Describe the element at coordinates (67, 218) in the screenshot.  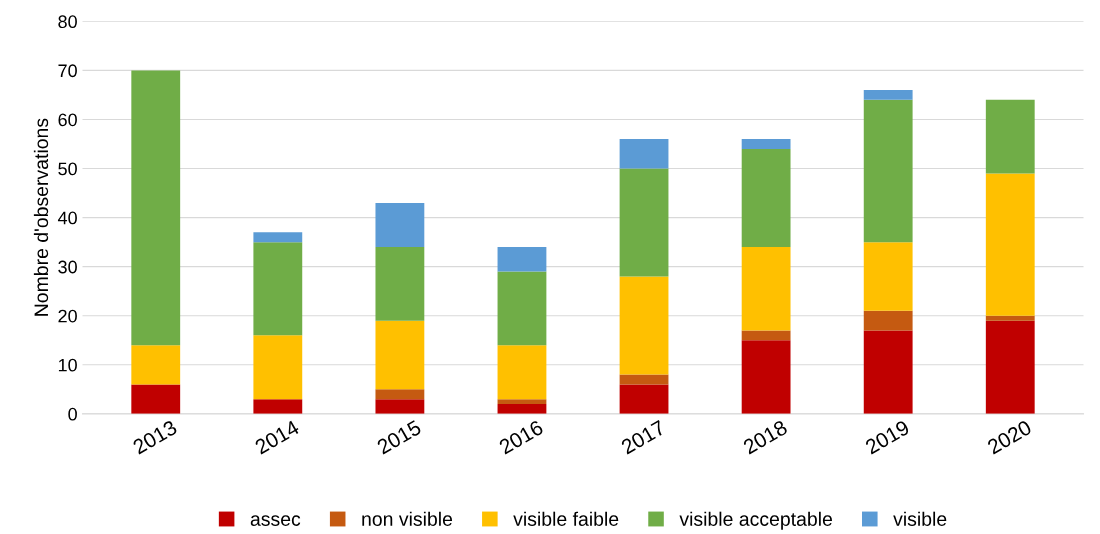
I see `y-tick-label: 40` at that location.